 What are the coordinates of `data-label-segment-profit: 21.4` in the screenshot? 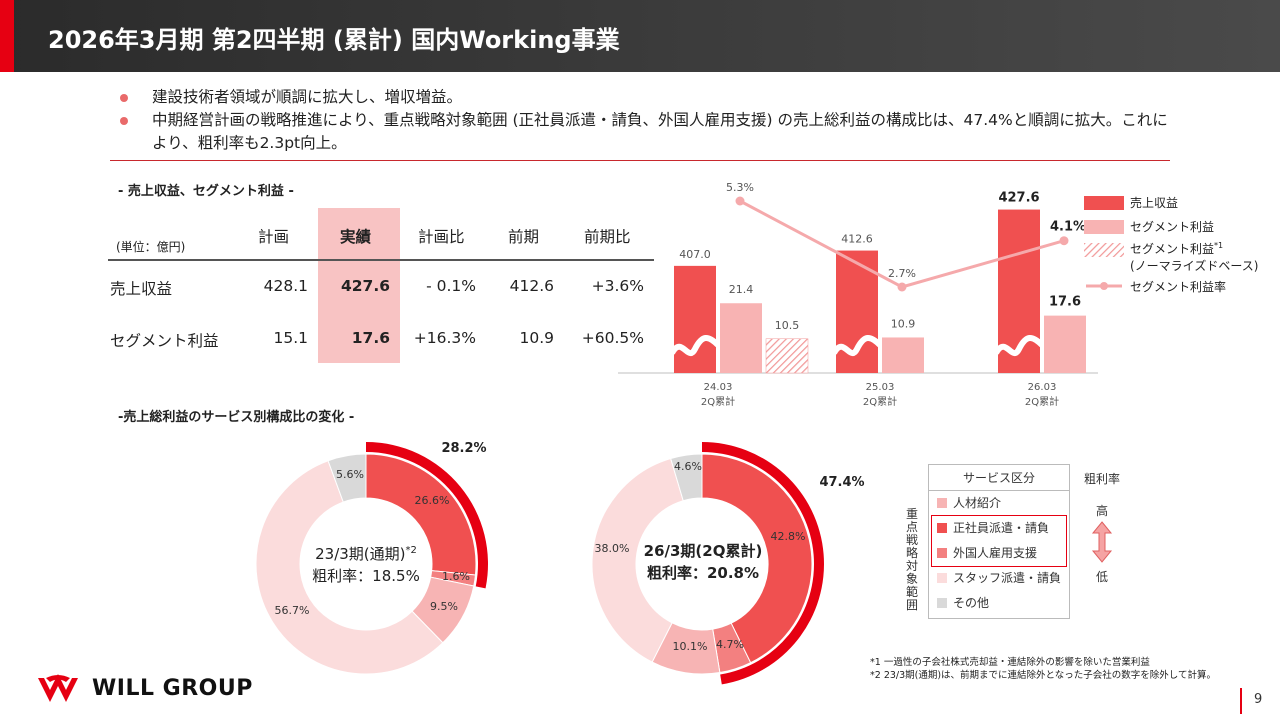 It's located at (741, 289).